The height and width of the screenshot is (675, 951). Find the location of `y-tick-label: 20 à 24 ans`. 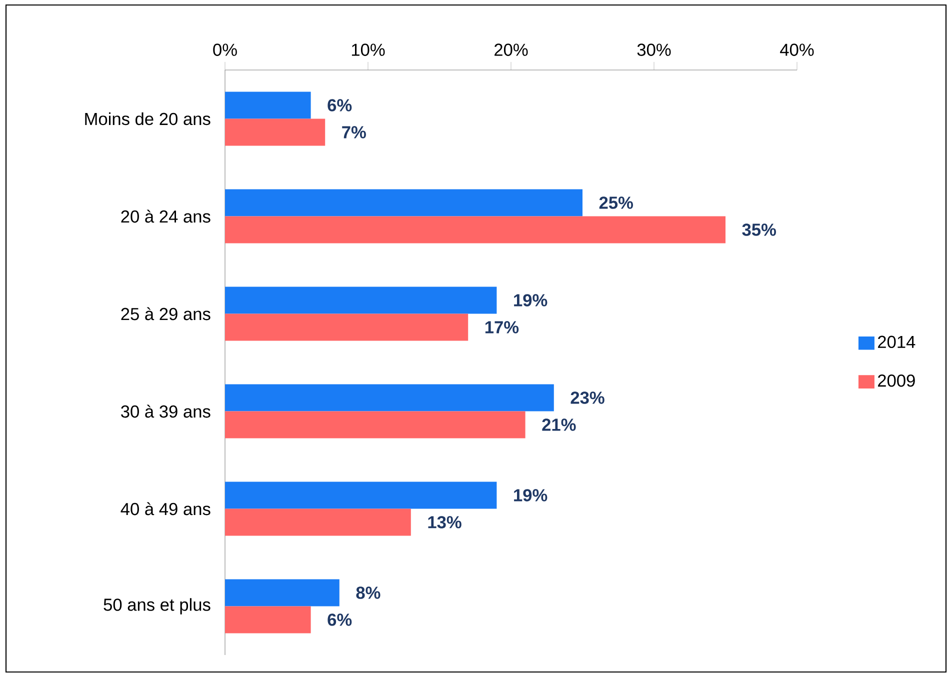

y-tick-label: 20 à 24 ans is located at coordinates (165, 216).